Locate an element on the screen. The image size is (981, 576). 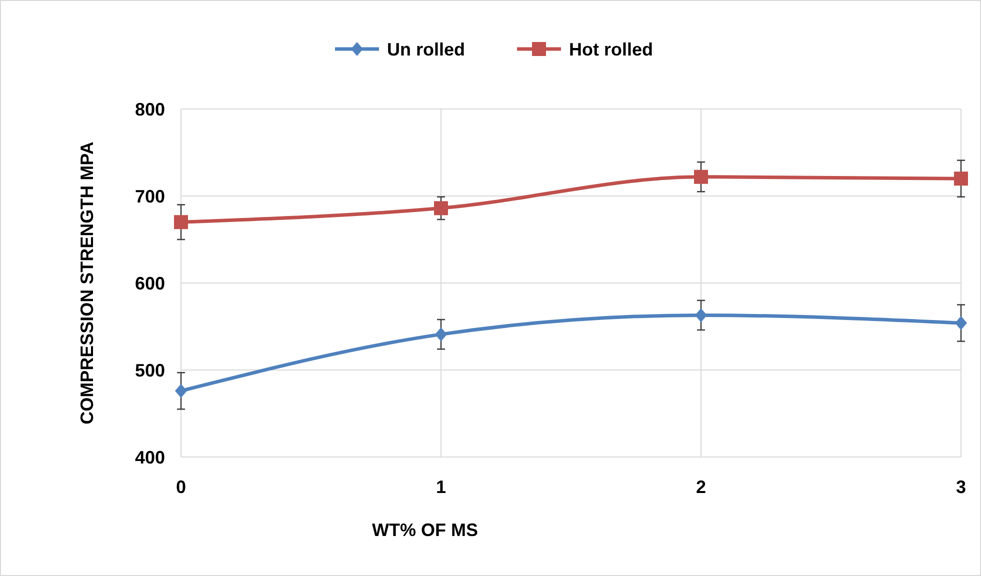
y-tick-label: 600 is located at coordinates (149, 283).